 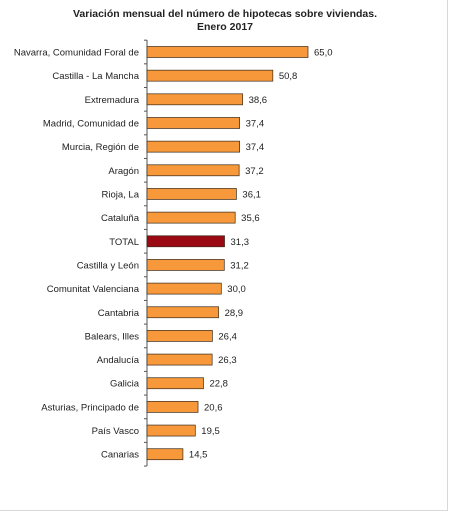 I want to click on category-label: País Vasco, so click(x=115, y=431).